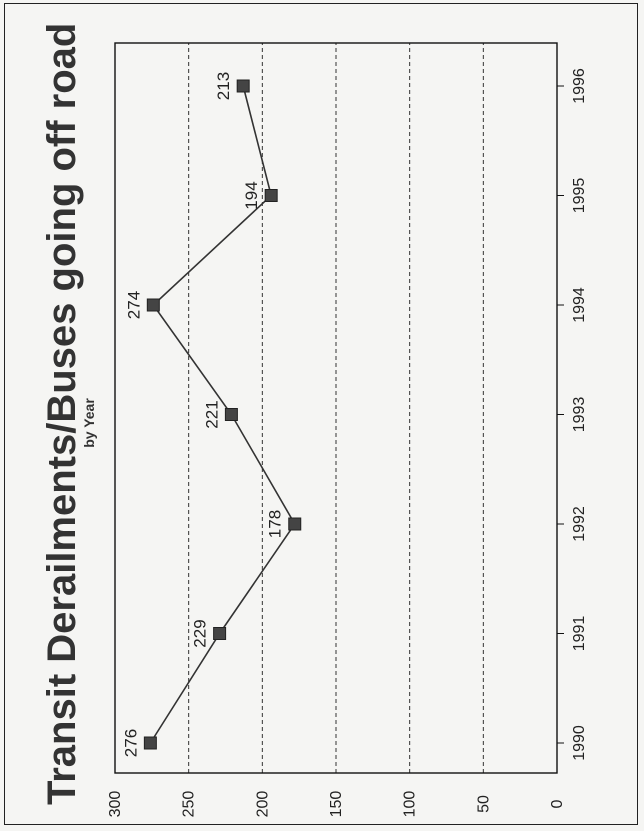 The width and height of the screenshot is (644, 831). Describe the element at coordinates (483, 804) in the screenshot. I see `y-tick-label: 50` at that location.